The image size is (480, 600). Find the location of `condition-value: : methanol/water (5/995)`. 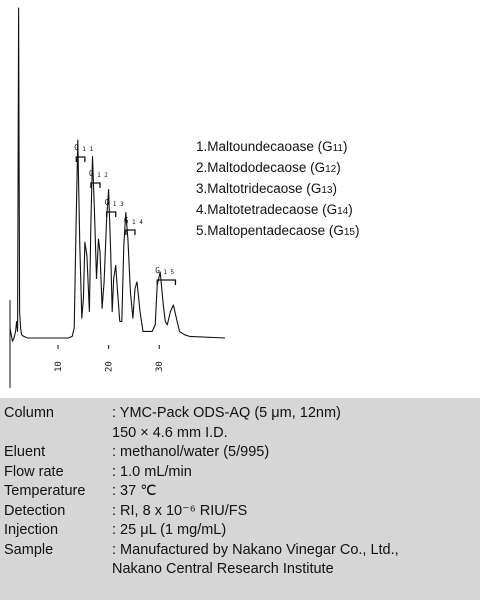

condition-value: : methanol/water (5/995) is located at coordinates (191, 452).